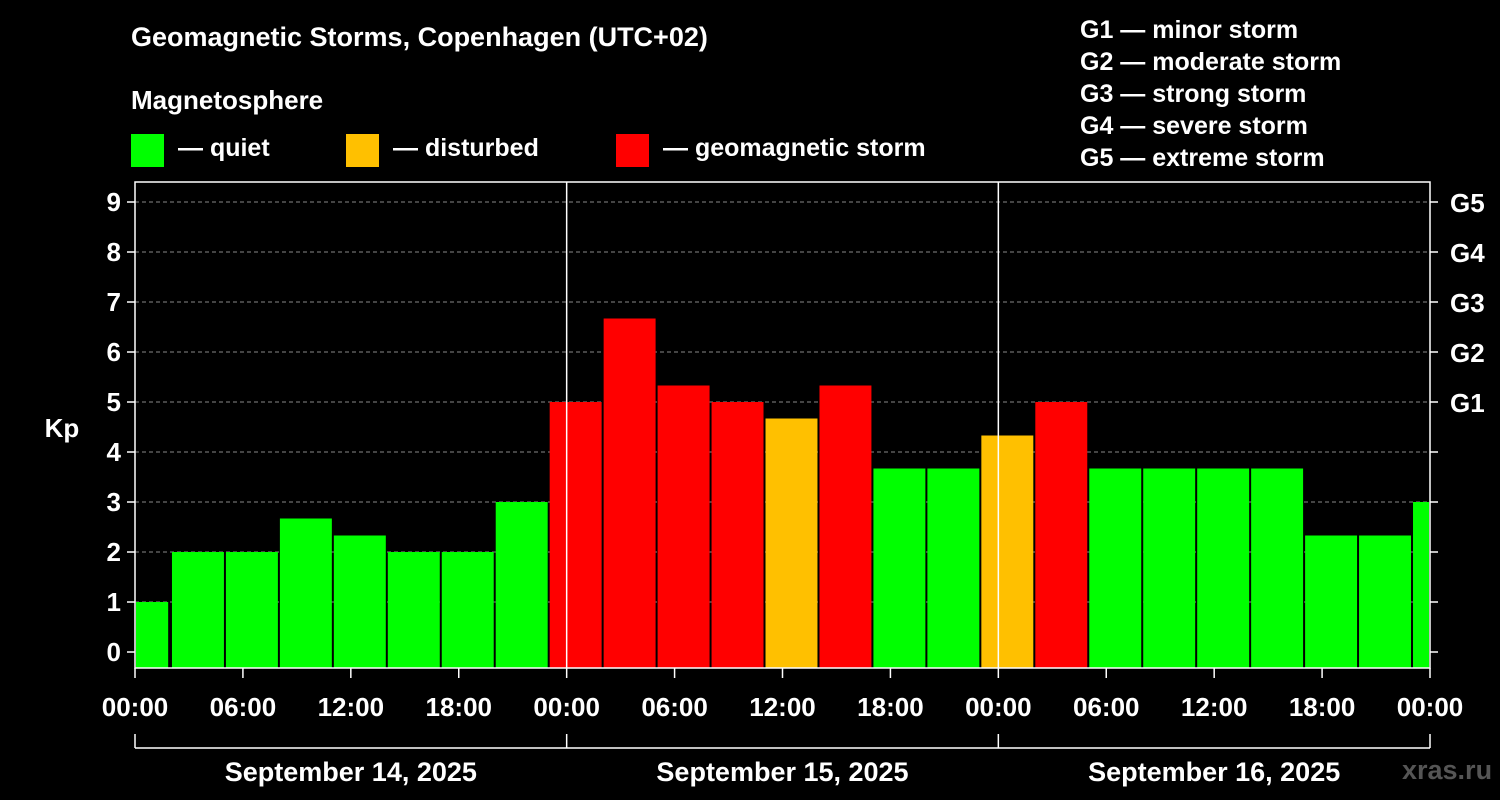 Image resolution: width=1500 pixels, height=800 pixels. What do you see at coordinates (1193, 94) in the screenshot?
I see `storm-scale-g3: G3 — strong storm` at bounding box center [1193, 94].